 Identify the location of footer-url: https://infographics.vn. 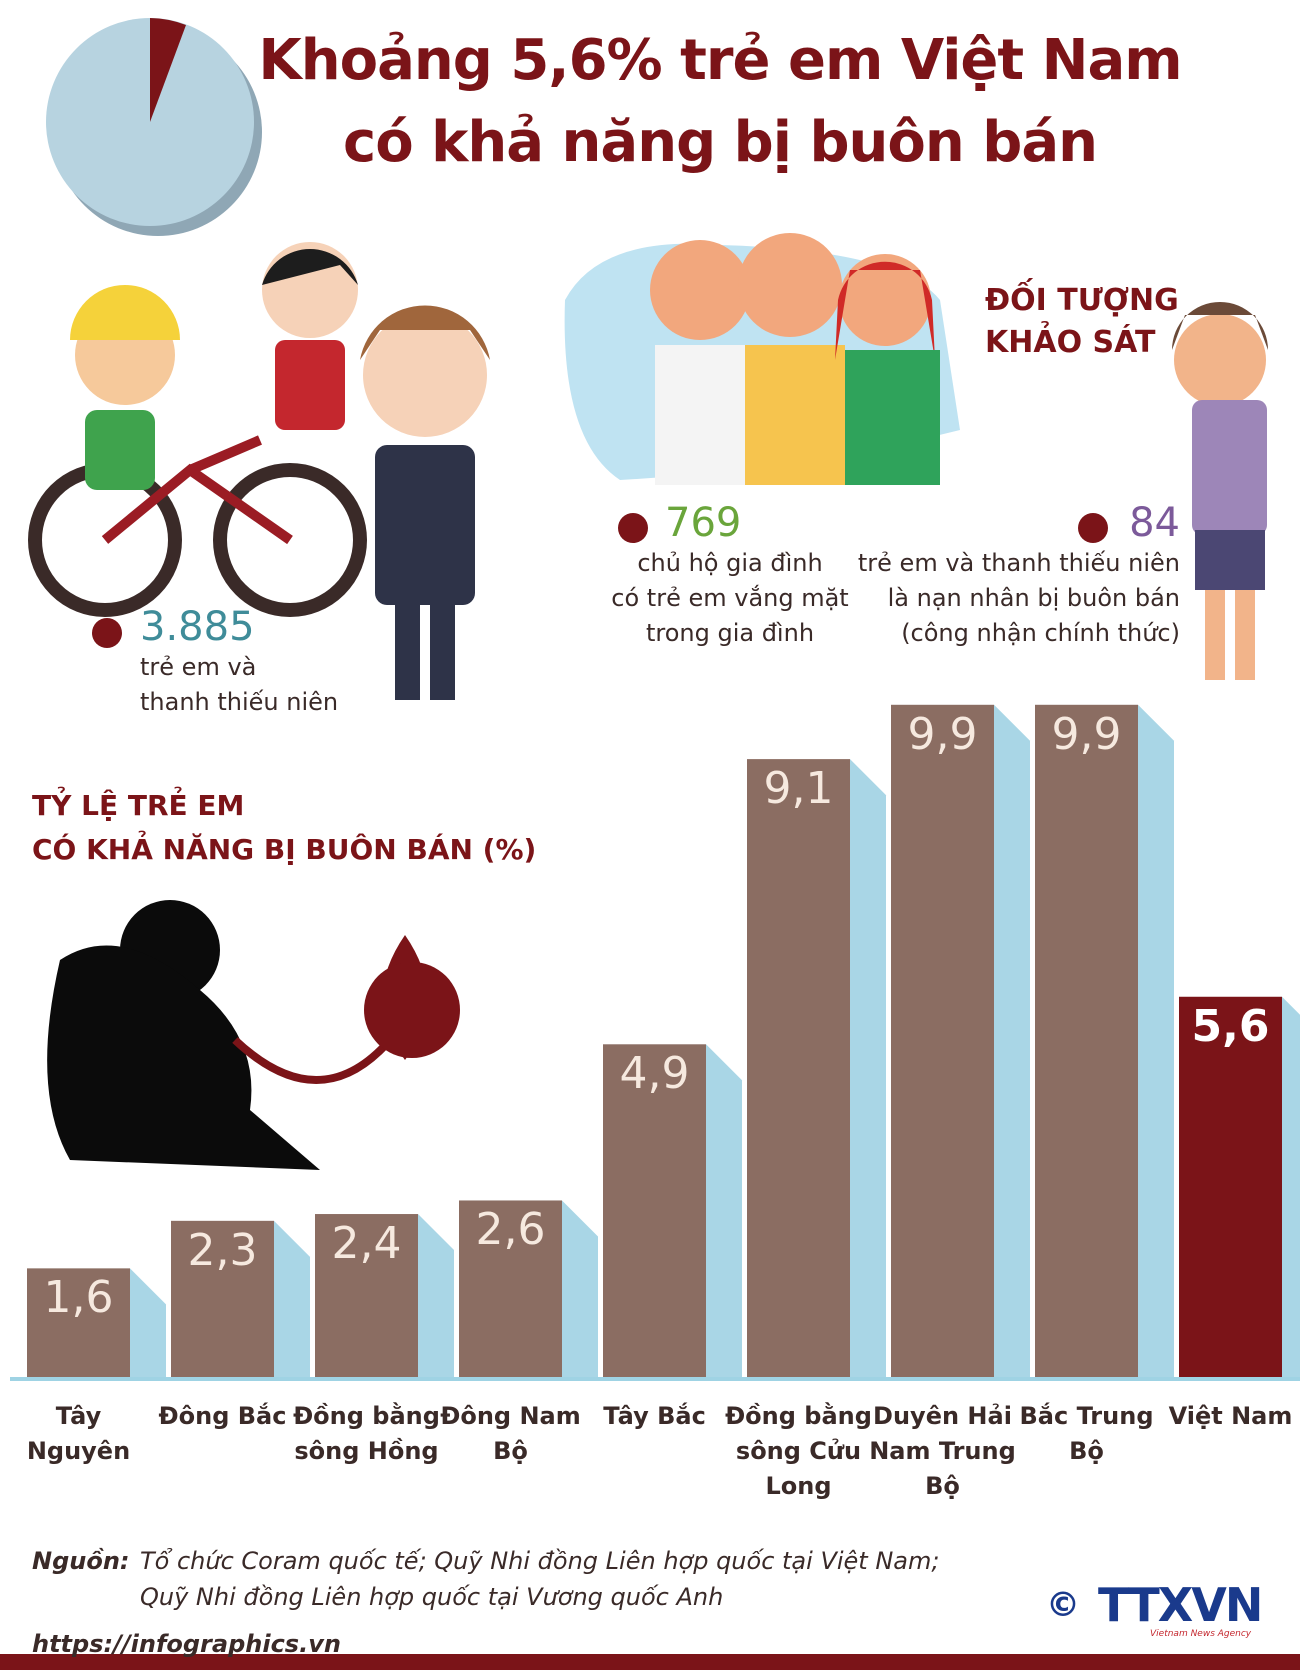
(186, 1644).